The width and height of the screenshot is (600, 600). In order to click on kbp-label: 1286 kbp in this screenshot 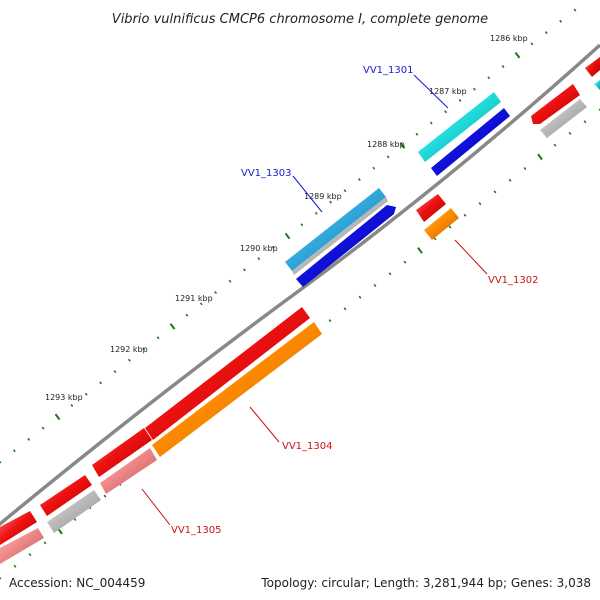, I will do `click(509, 38)`.